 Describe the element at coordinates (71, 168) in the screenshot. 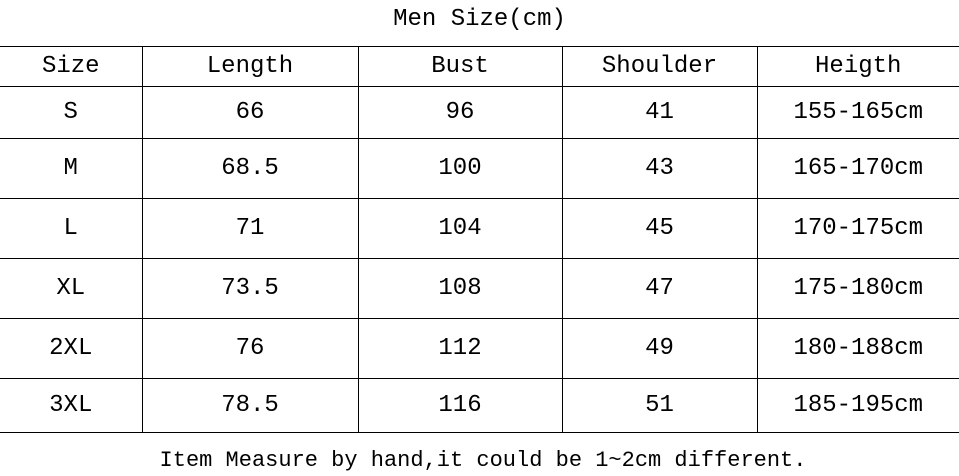

I see `table-cell: M` at that location.